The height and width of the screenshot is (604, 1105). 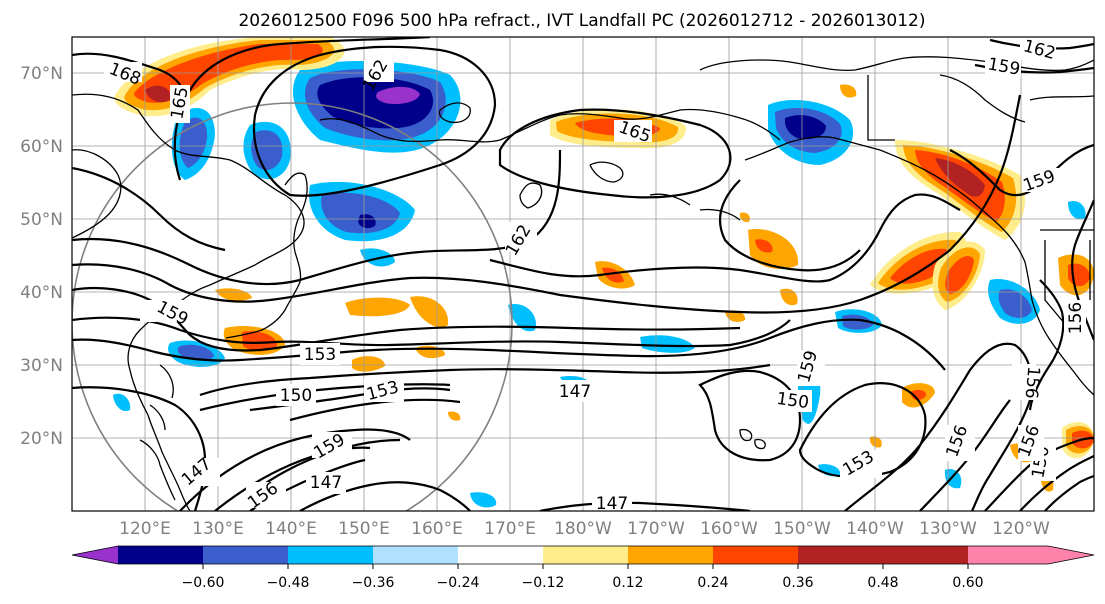 What do you see at coordinates (41, 366) in the screenshot?
I see `lat-label: 30°N` at bounding box center [41, 366].